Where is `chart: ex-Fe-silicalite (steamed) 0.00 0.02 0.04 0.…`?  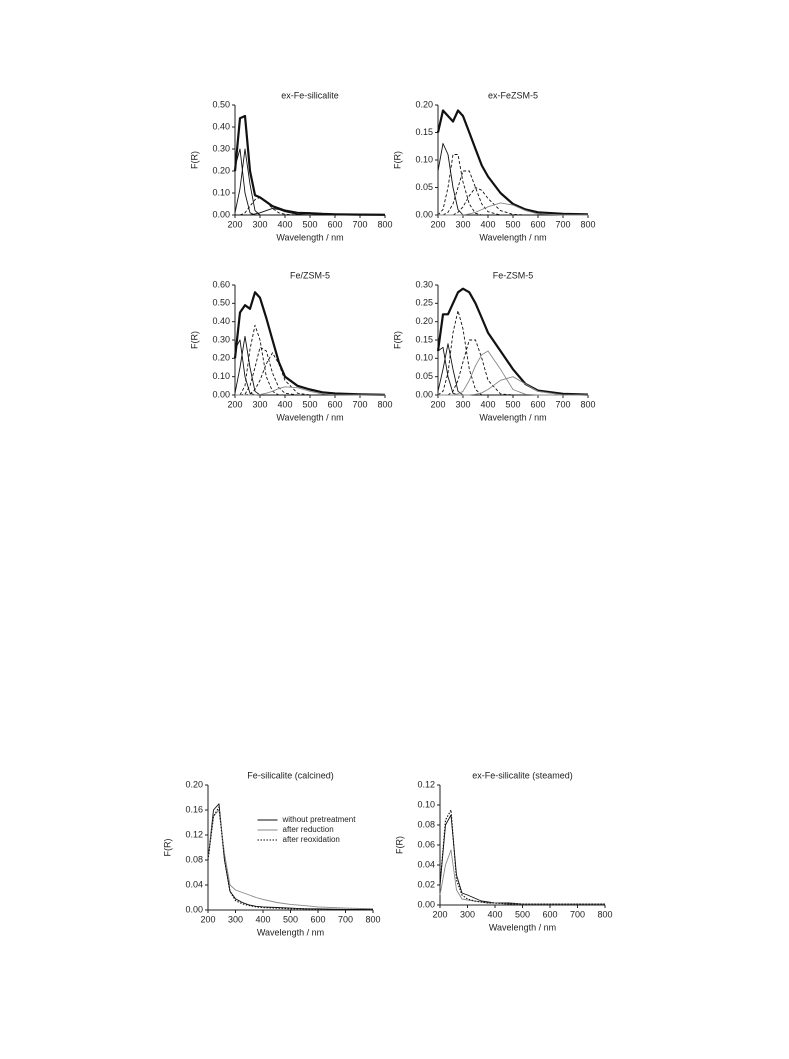 chart: ex-Fe-silicalite (steamed) 0.00 0.02 0.04 0.… is located at coordinates (503, 851).